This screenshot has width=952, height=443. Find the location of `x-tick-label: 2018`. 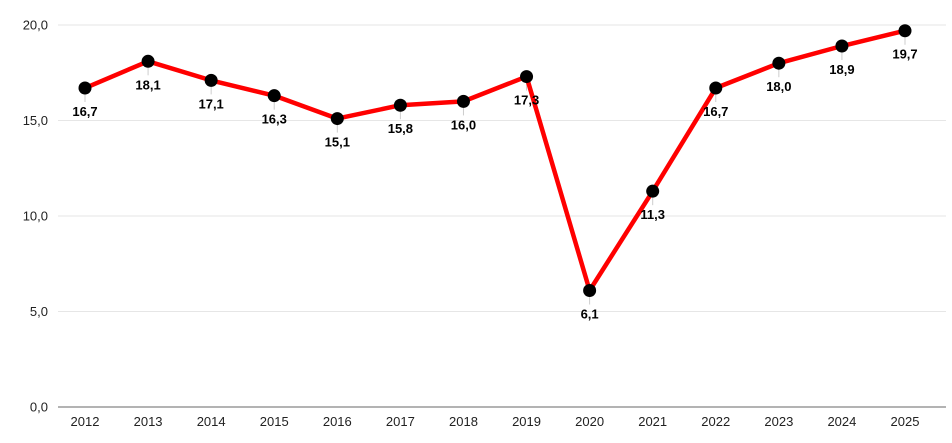

x-tick-label: 2018 is located at coordinates (463, 421).